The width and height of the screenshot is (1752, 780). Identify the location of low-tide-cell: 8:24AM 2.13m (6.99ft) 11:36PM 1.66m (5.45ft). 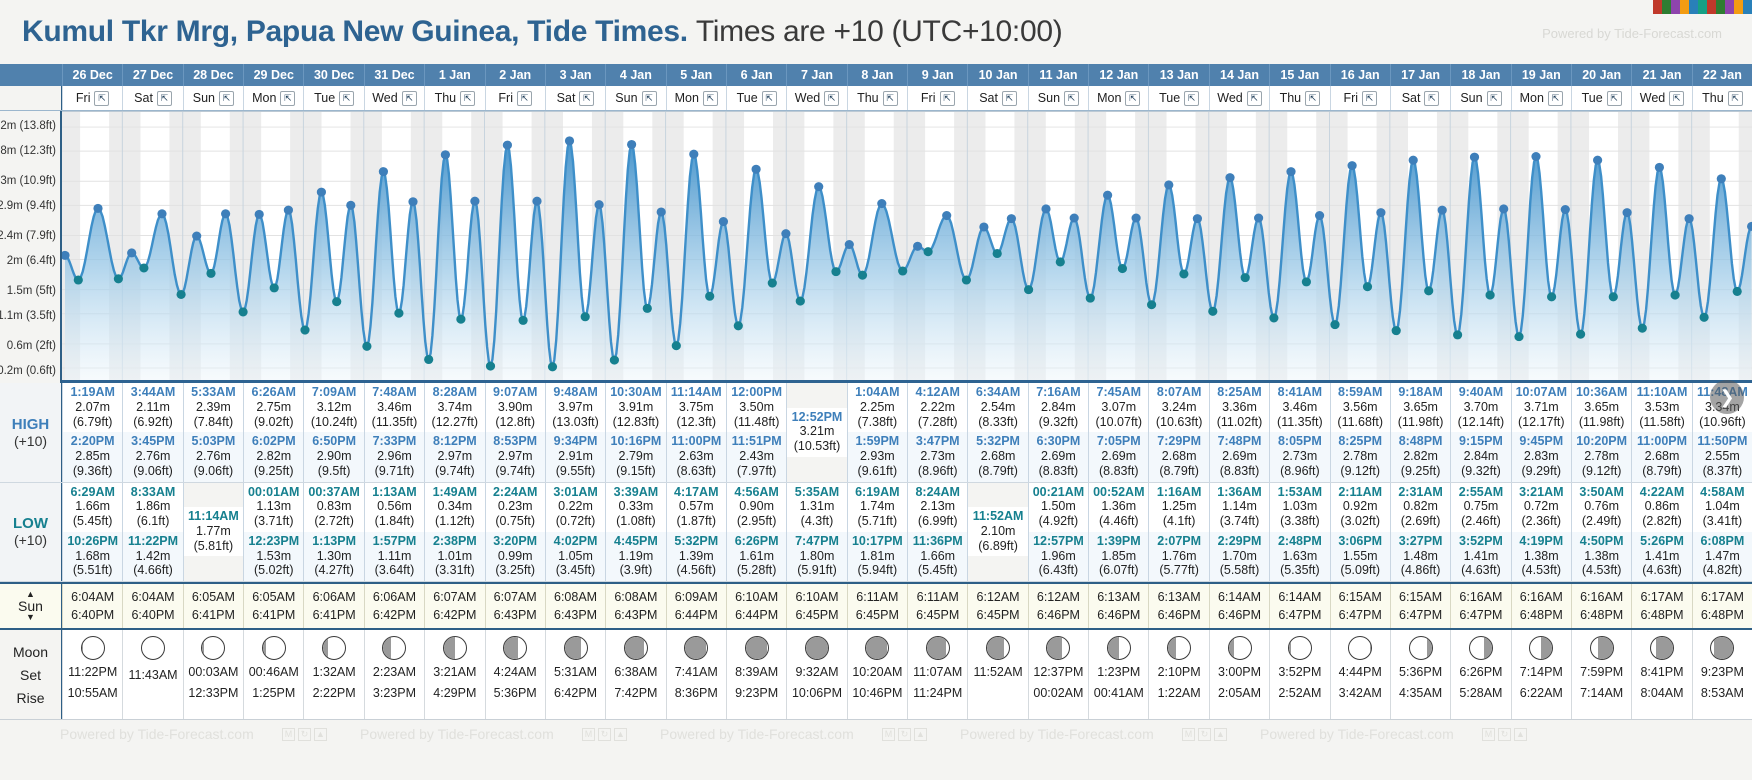
(937, 531).